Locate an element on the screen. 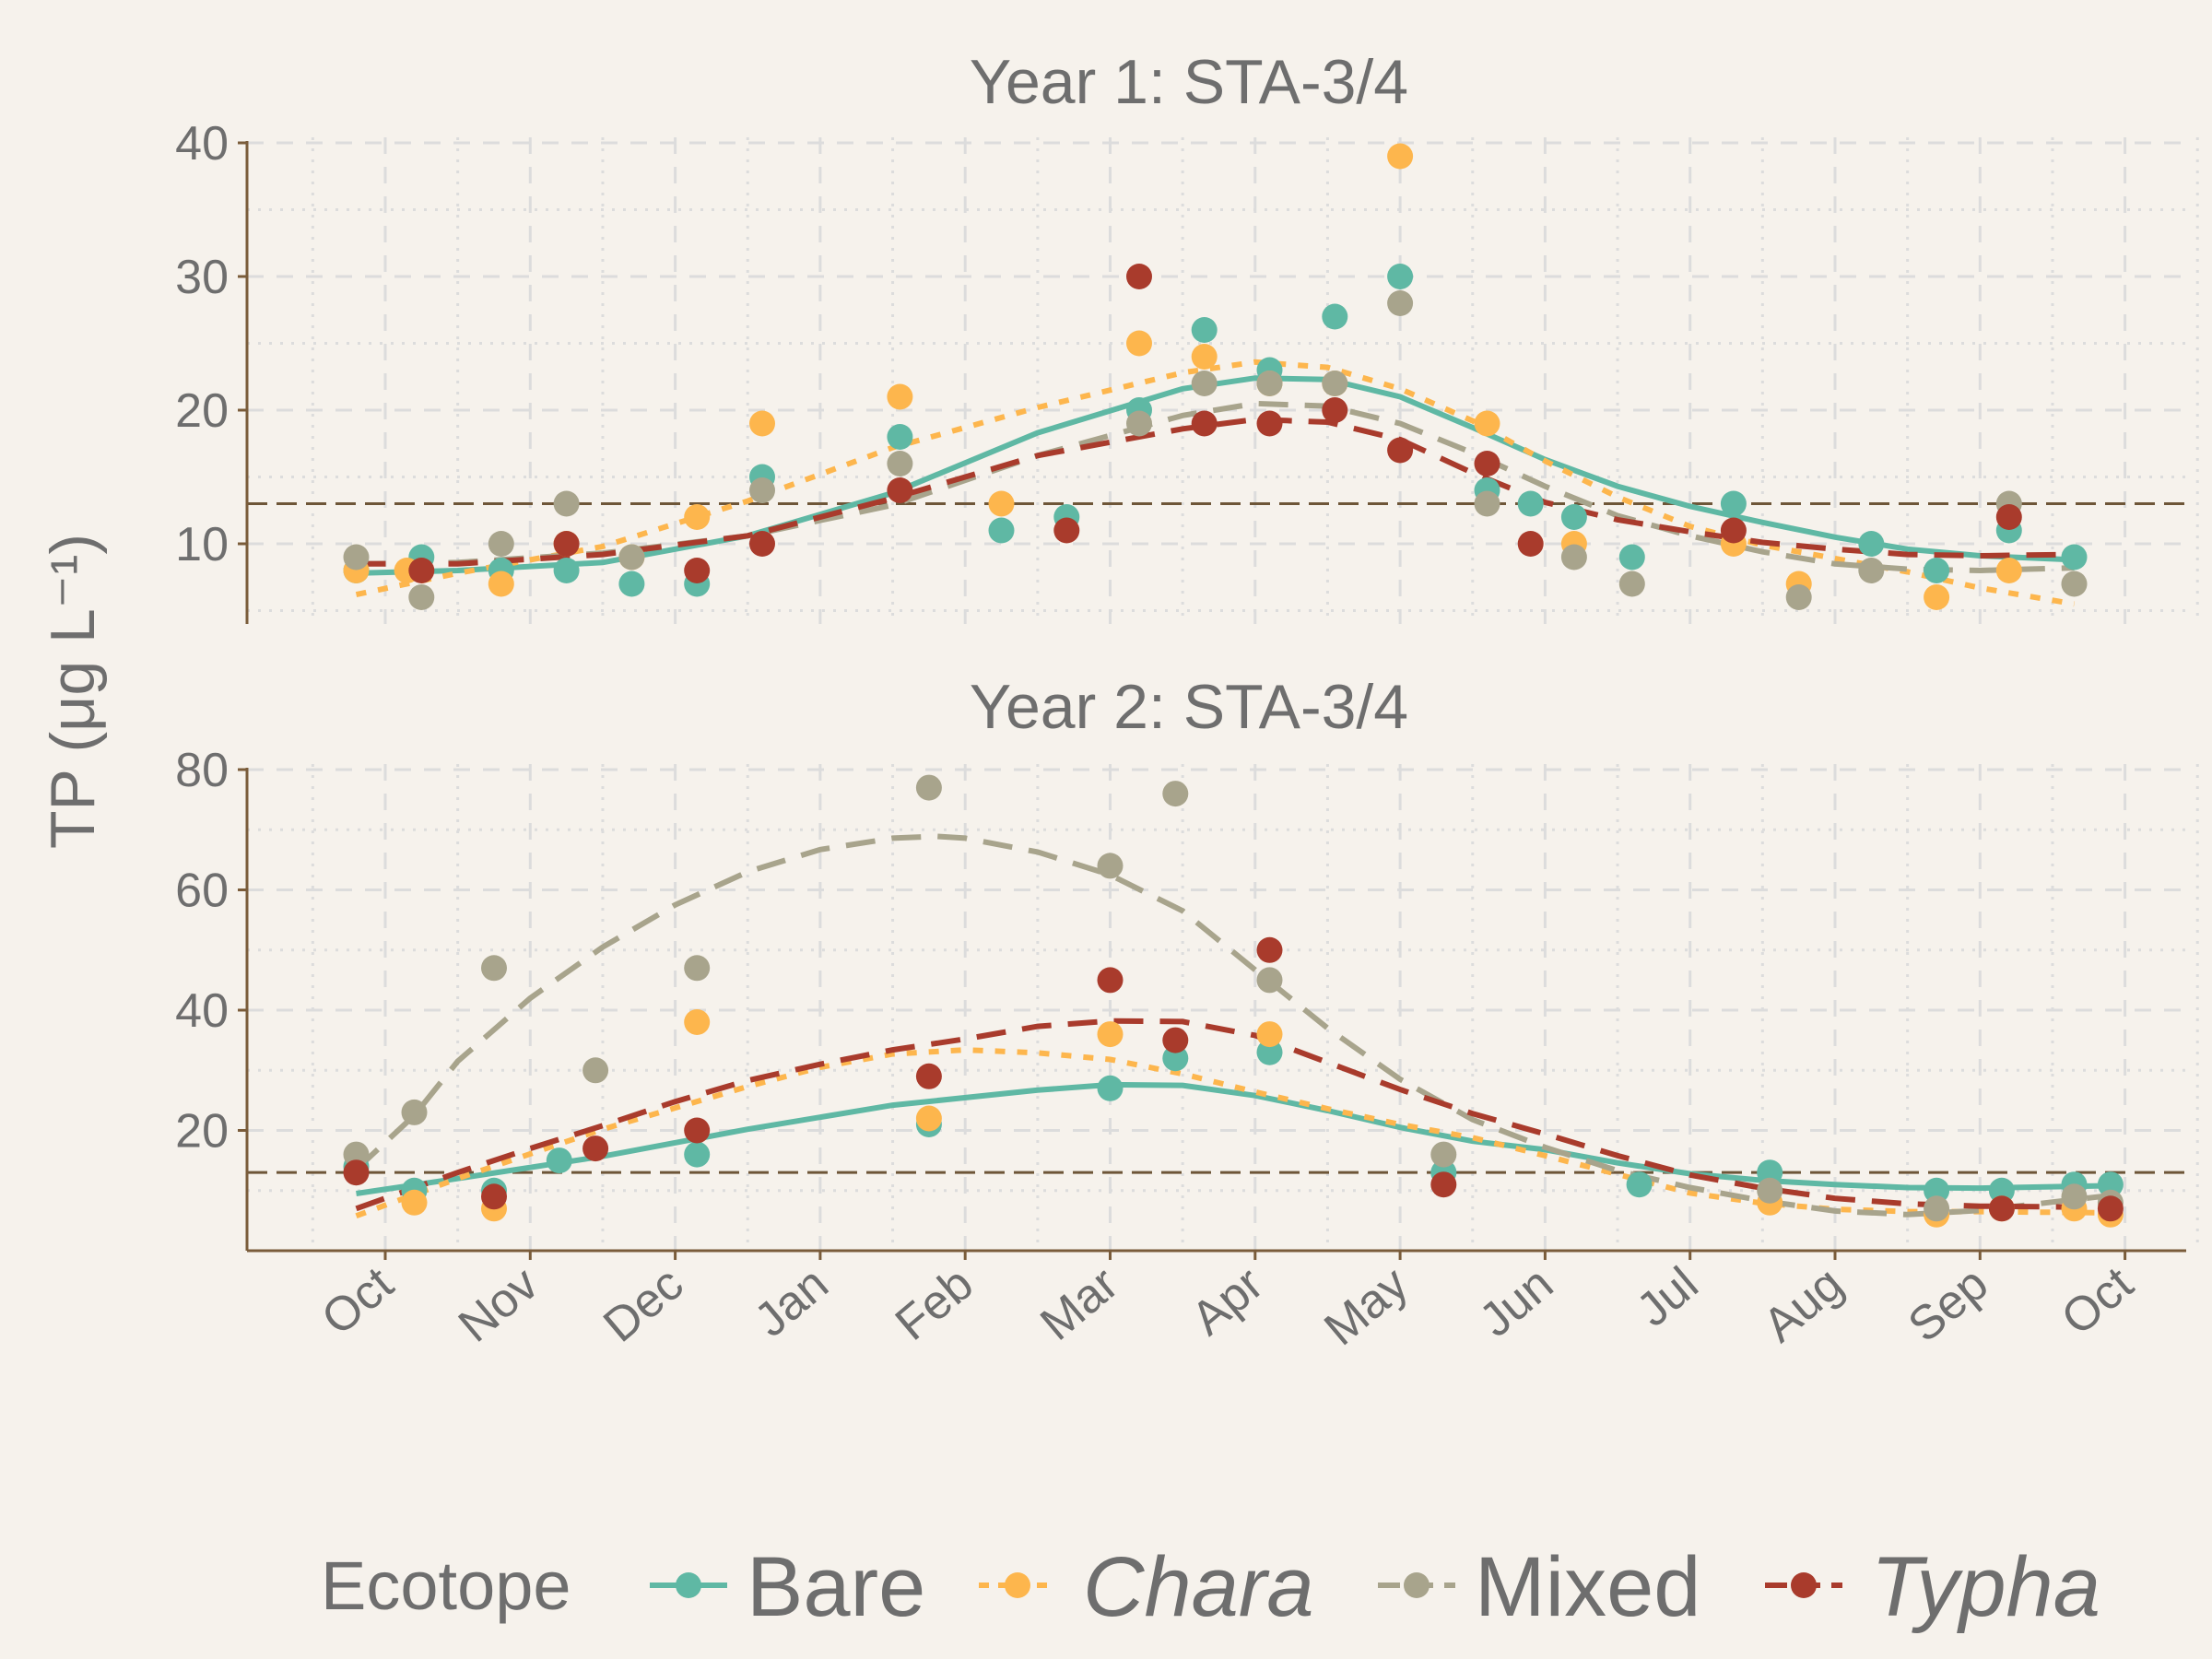 The image size is (2212, 1659). legend-title: Ecotope is located at coordinates (446, 1585).